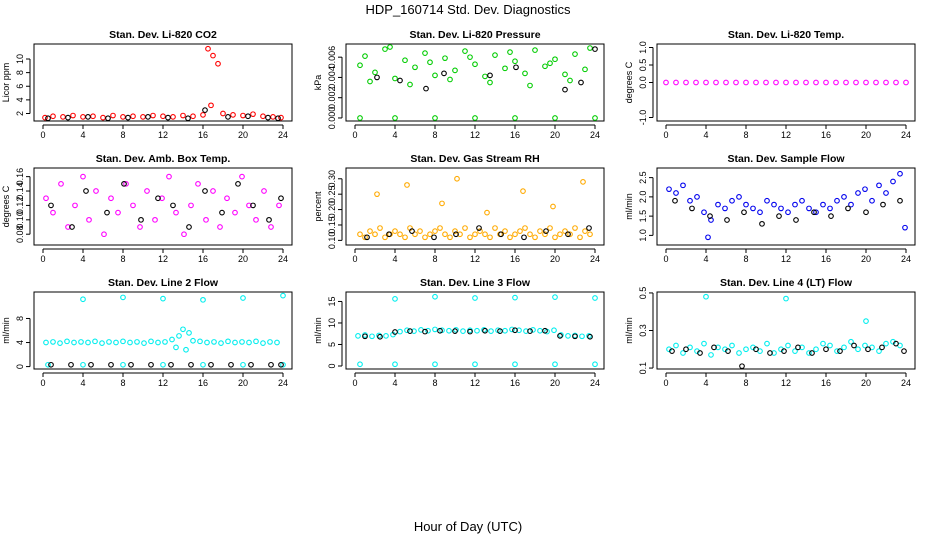 The image size is (936, 540). Describe the element at coordinates (163, 283) in the screenshot. I see `panel-title: Stan. Dev. Line 2 Flow` at that location.